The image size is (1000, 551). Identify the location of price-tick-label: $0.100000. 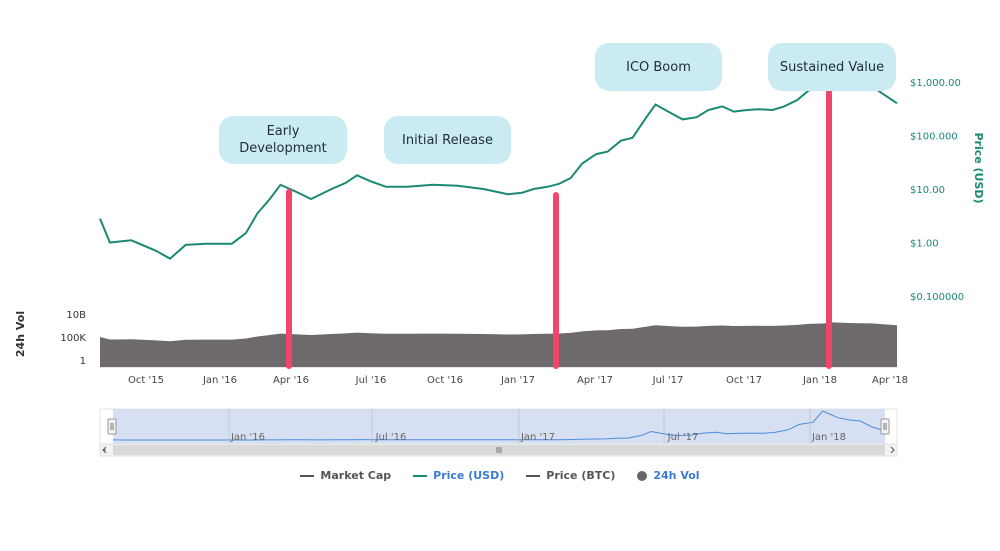
(937, 297).